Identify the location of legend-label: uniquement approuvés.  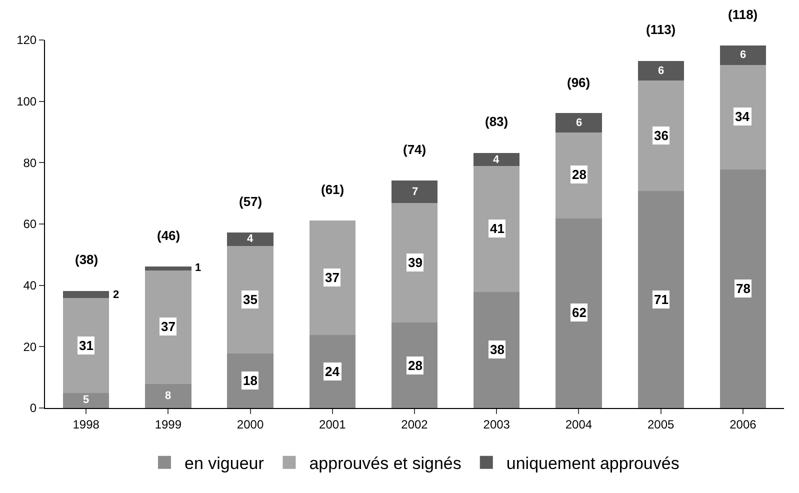
(593, 463).